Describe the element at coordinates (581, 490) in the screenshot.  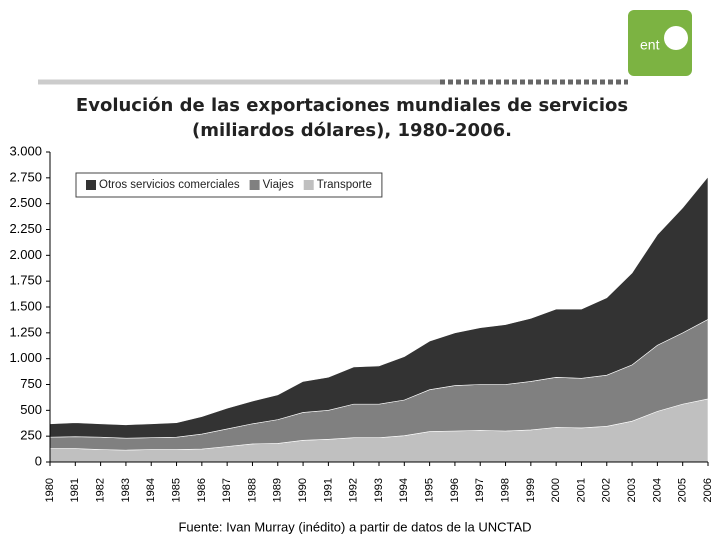
I see `x-tick-label: 2001` at that location.